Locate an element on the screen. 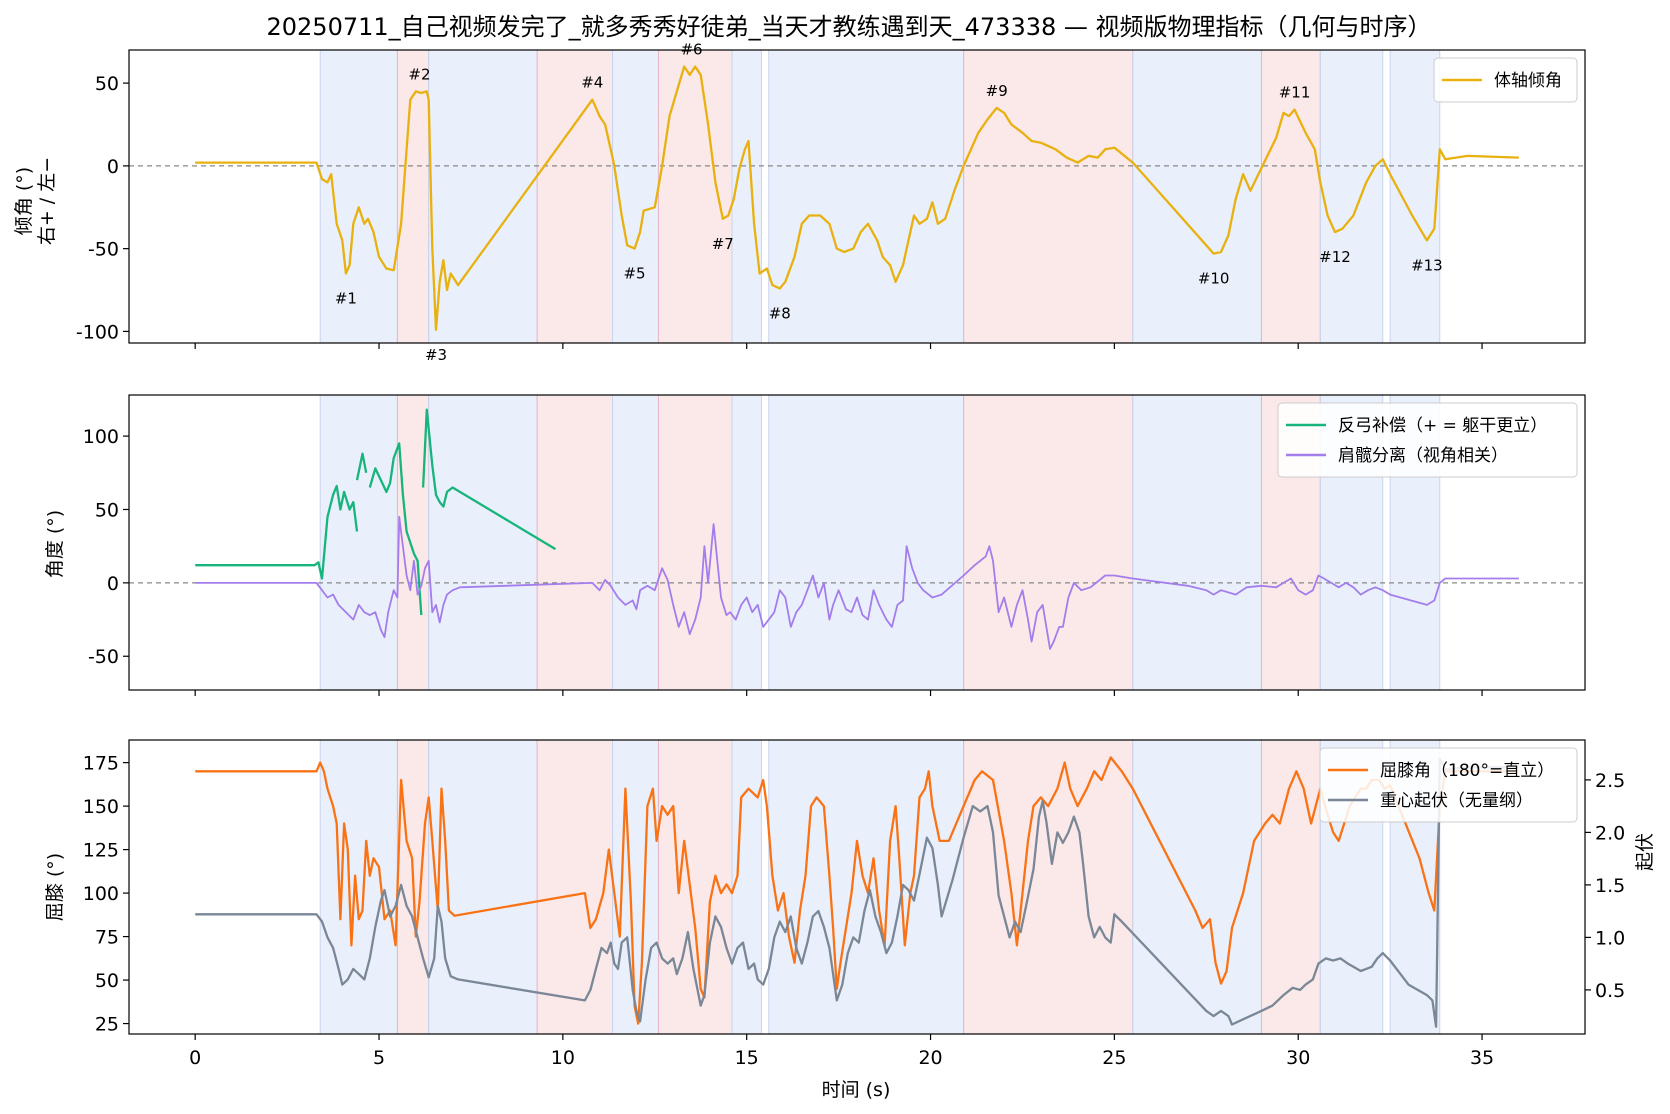 This screenshot has width=1670, height=1114. peak-label: #1 is located at coordinates (346, 298).